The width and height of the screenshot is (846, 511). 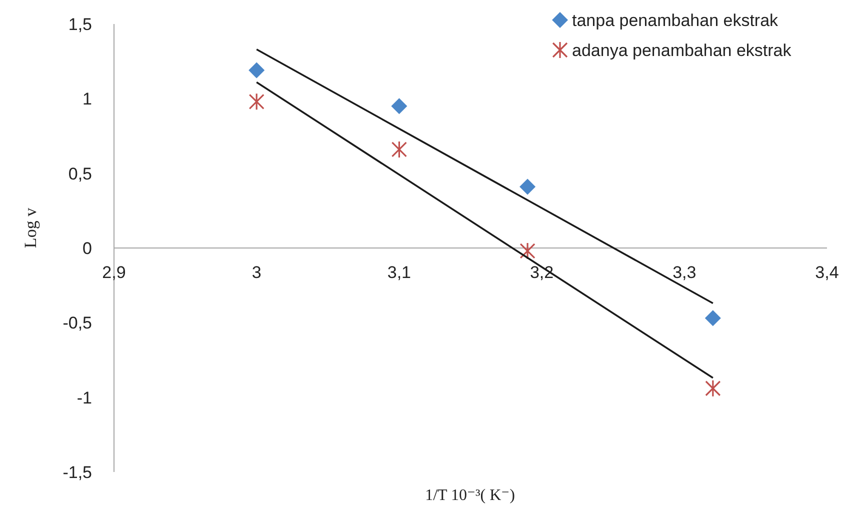 What do you see at coordinates (470, 495) in the screenshot?
I see `x-axis-title: 1/T 10⁻³( K⁻)` at bounding box center [470, 495].